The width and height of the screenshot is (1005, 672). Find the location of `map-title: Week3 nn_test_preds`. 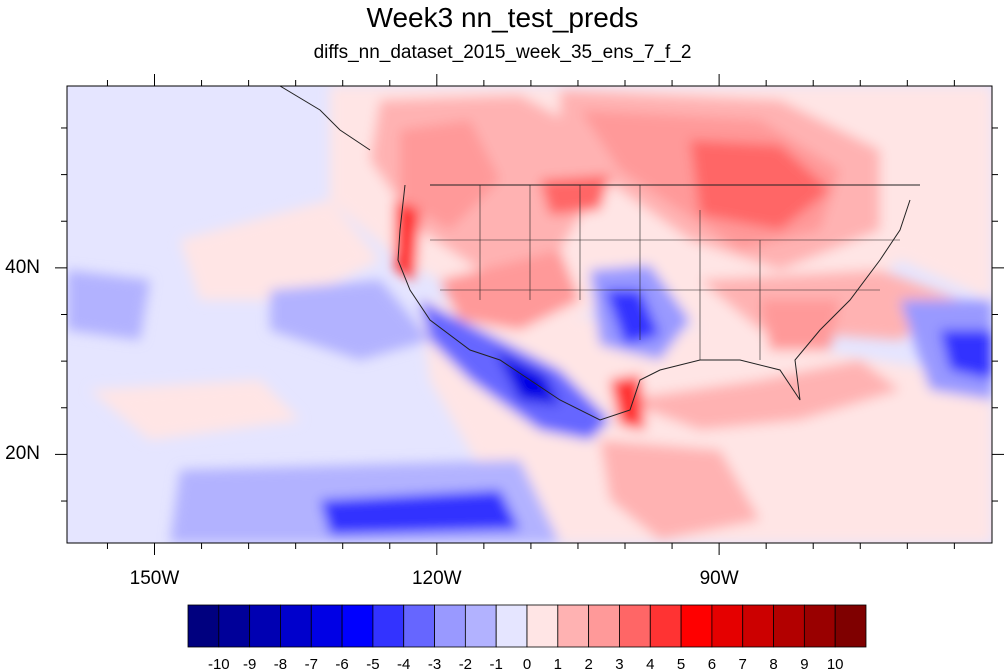

map-title: Week3 nn_test_preds is located at coordinates (502, 17).